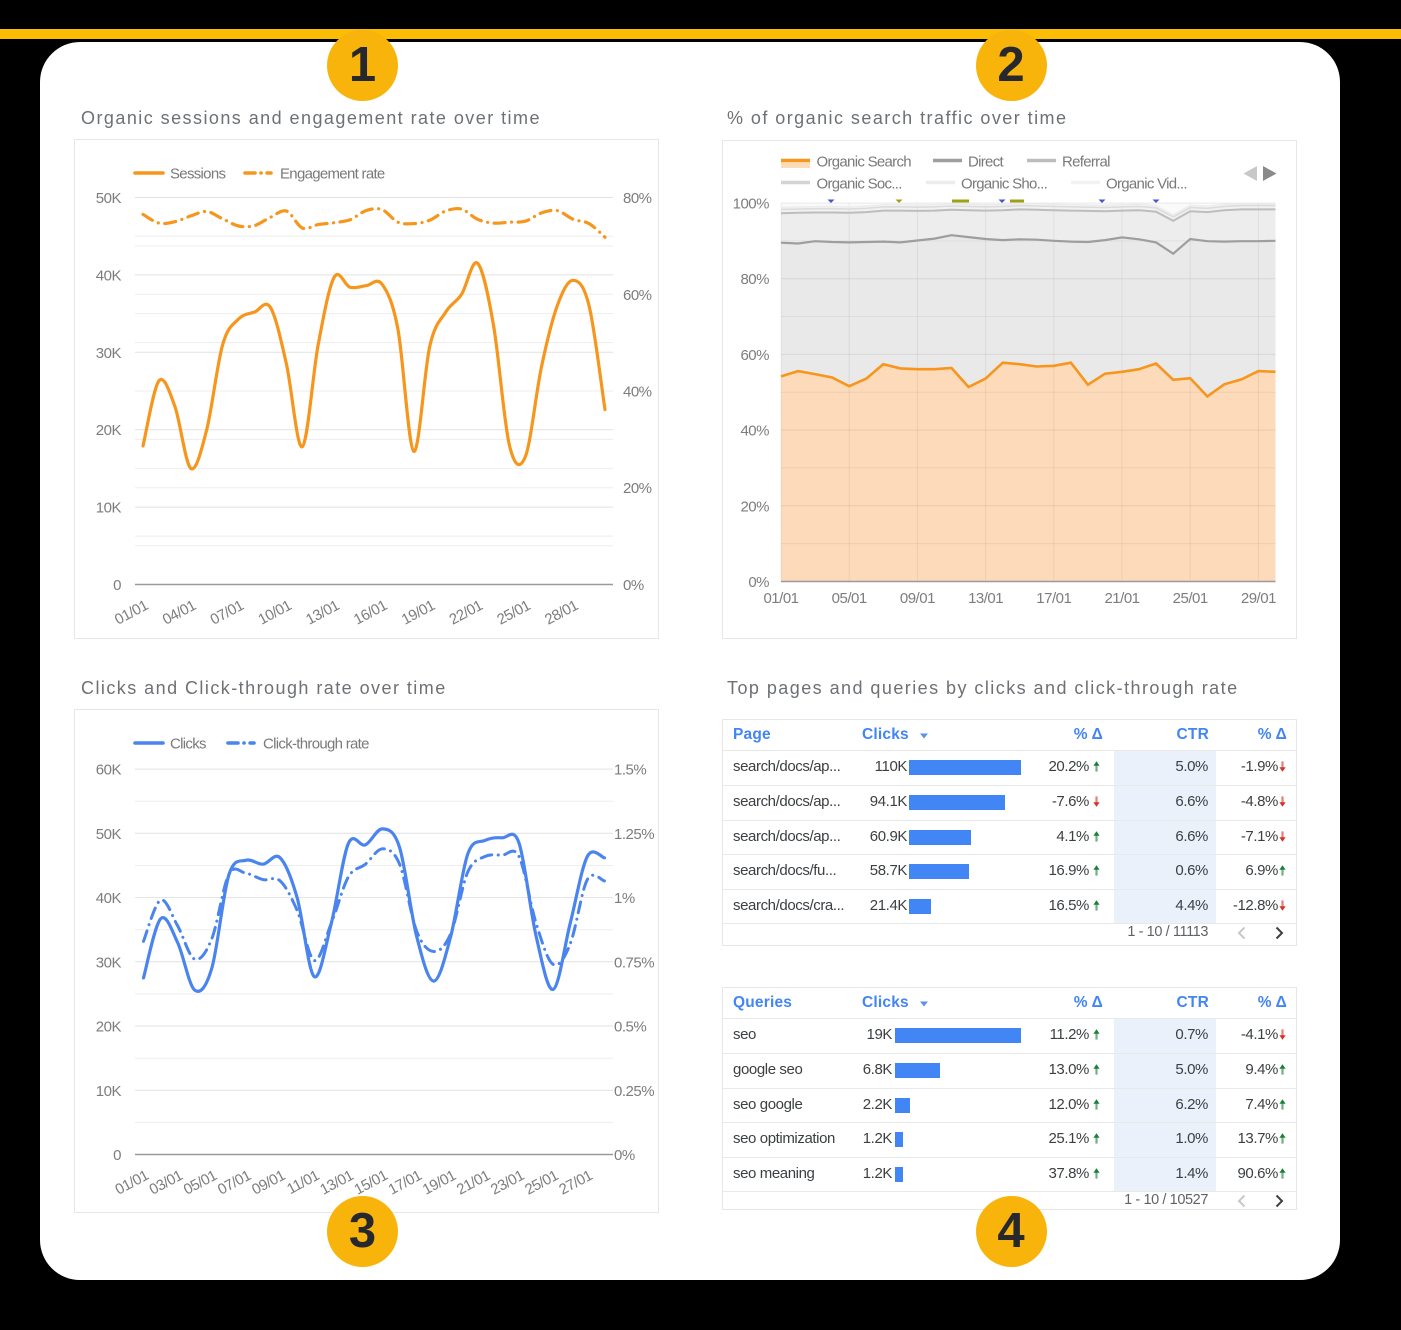 The width and height of the screenshot is (1401, 1330). Describe the element at coordinates (575, 1183) in the screenshot. I see `svg-text: 27/01` at that location.